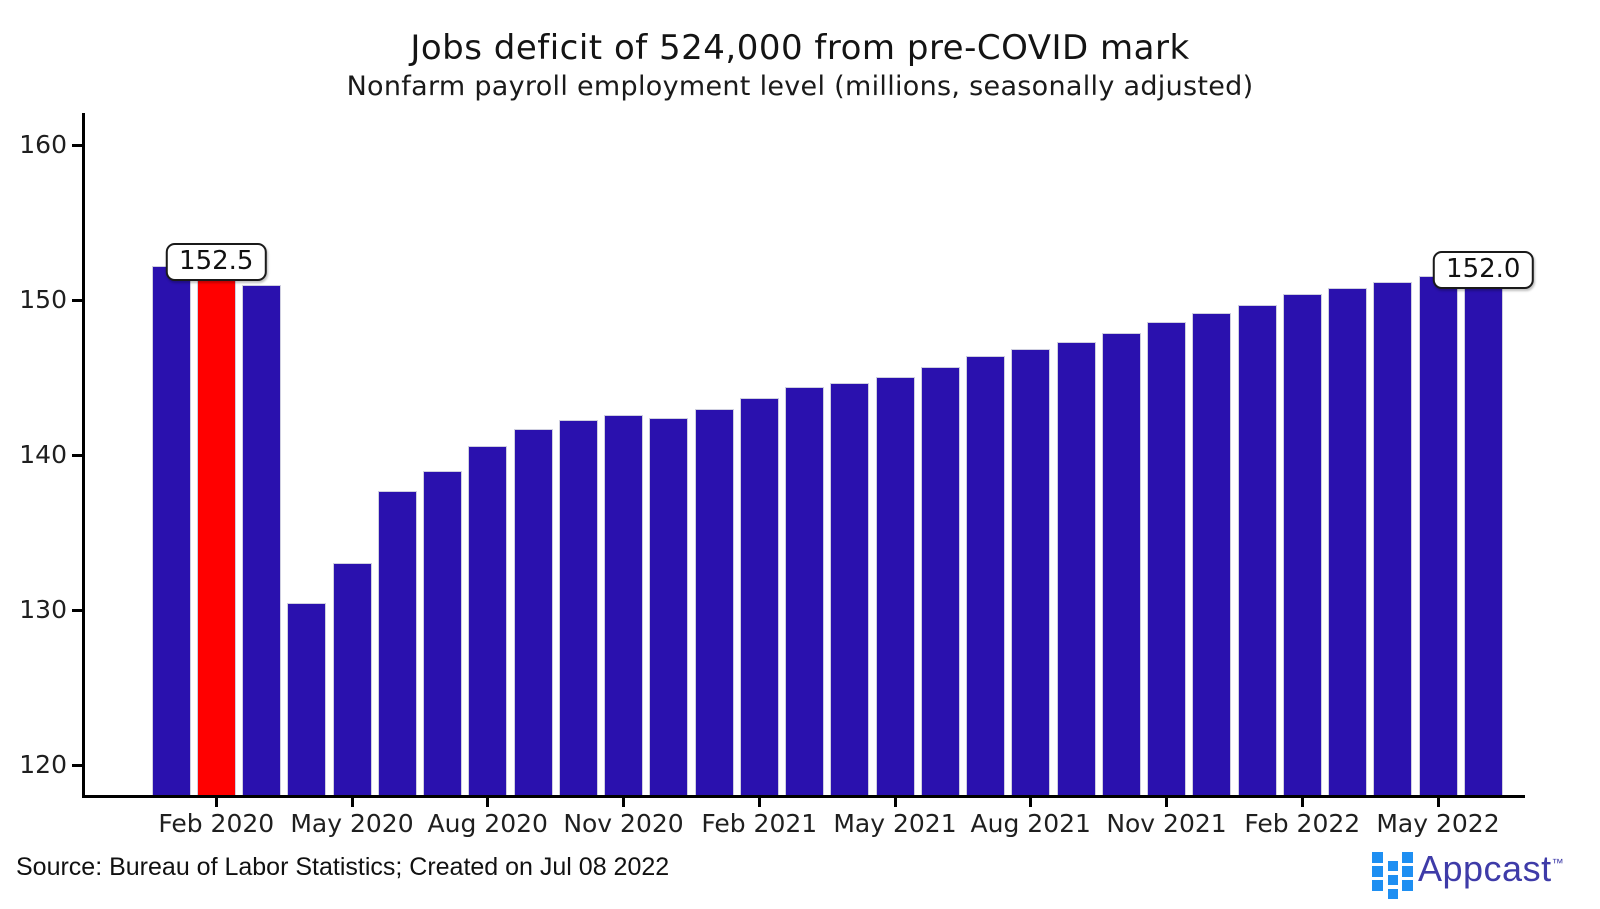  What do you see at coordinates (442, 633) in the screenshot?
I see `bar-jul-2020` at bounding box center [442, 633].